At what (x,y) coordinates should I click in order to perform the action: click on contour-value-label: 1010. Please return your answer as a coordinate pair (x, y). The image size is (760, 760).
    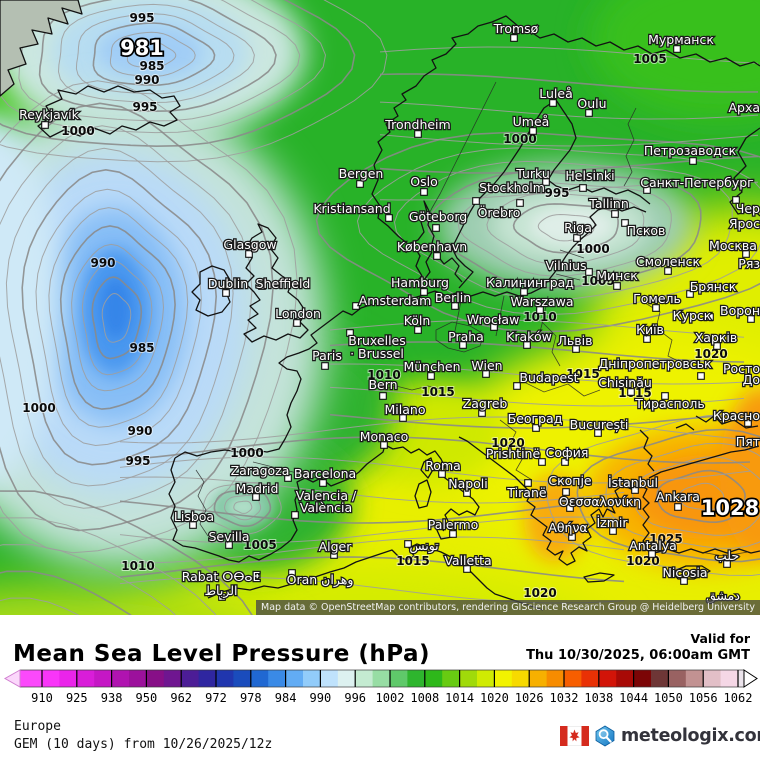
    Looking at the image, I should click on (137, 566).